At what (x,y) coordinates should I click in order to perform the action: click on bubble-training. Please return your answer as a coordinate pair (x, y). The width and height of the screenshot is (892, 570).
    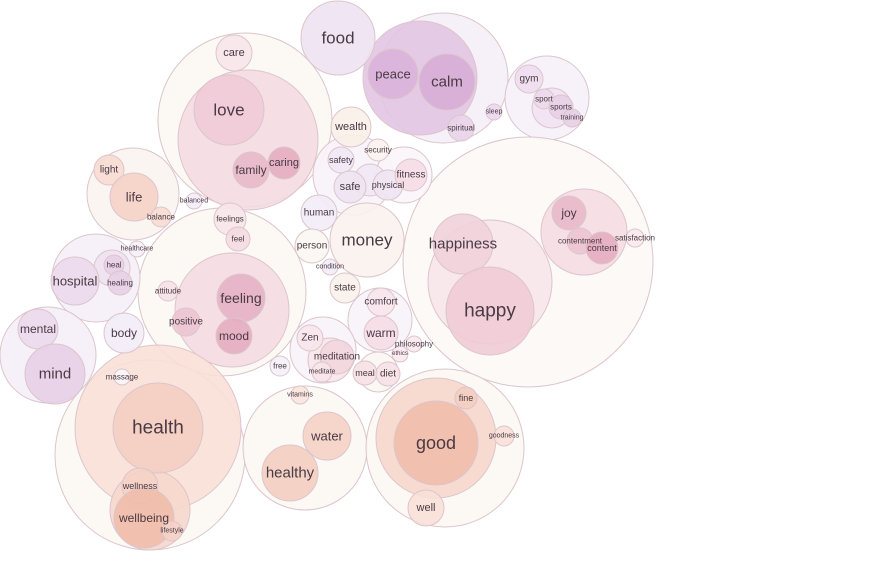
    Looking at the image, I should click on (572, 118).